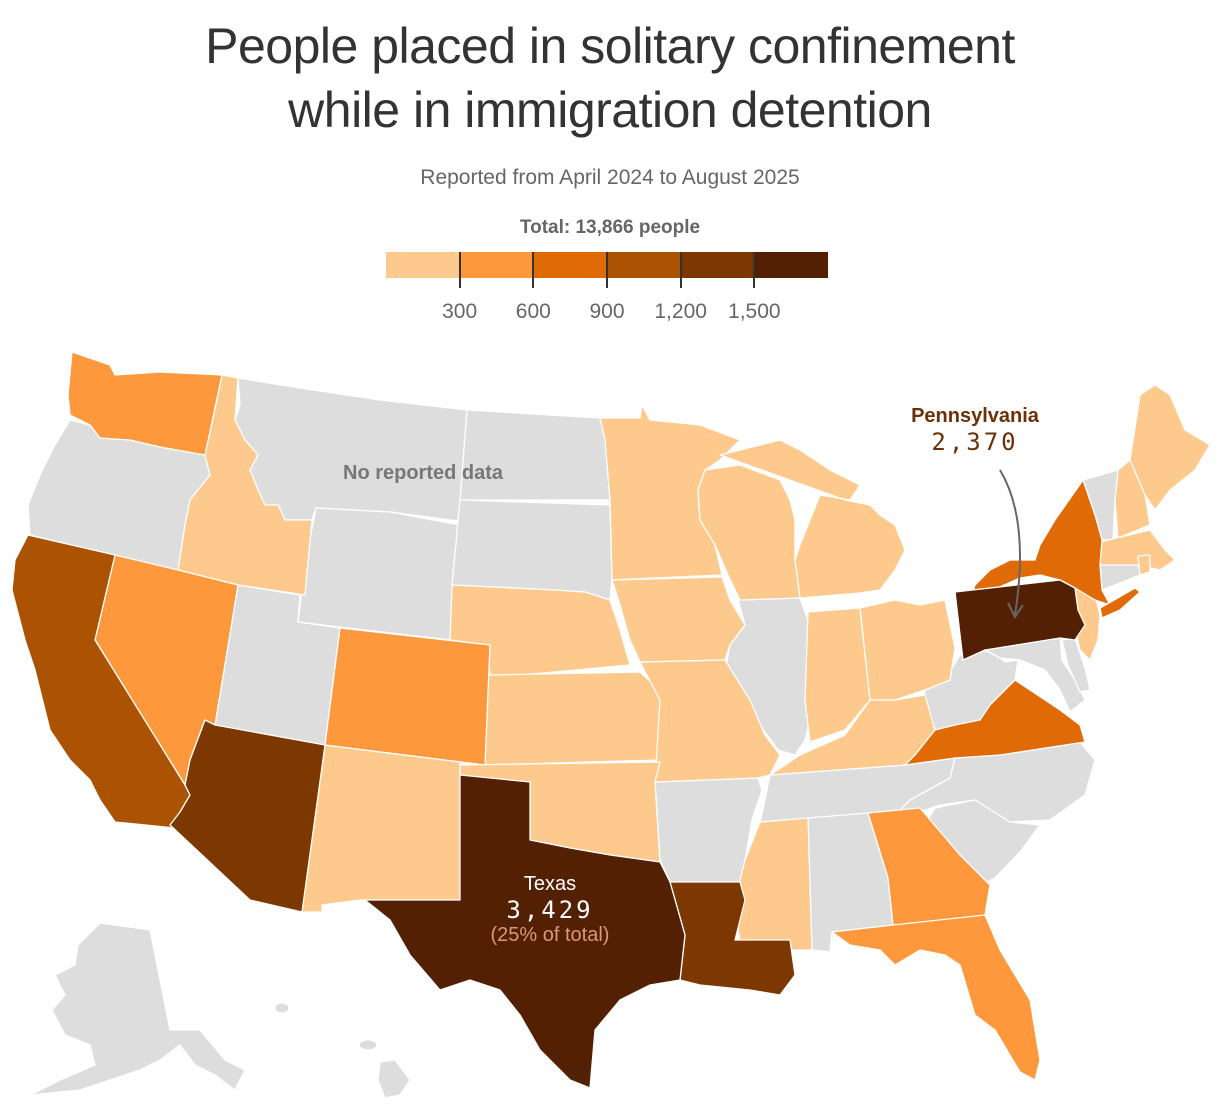 The width and height of the screenshot is (1220, 1110). Describe the element at coordinates (535, 455) in the screenshot. I see `state-north-dakota` at that location.